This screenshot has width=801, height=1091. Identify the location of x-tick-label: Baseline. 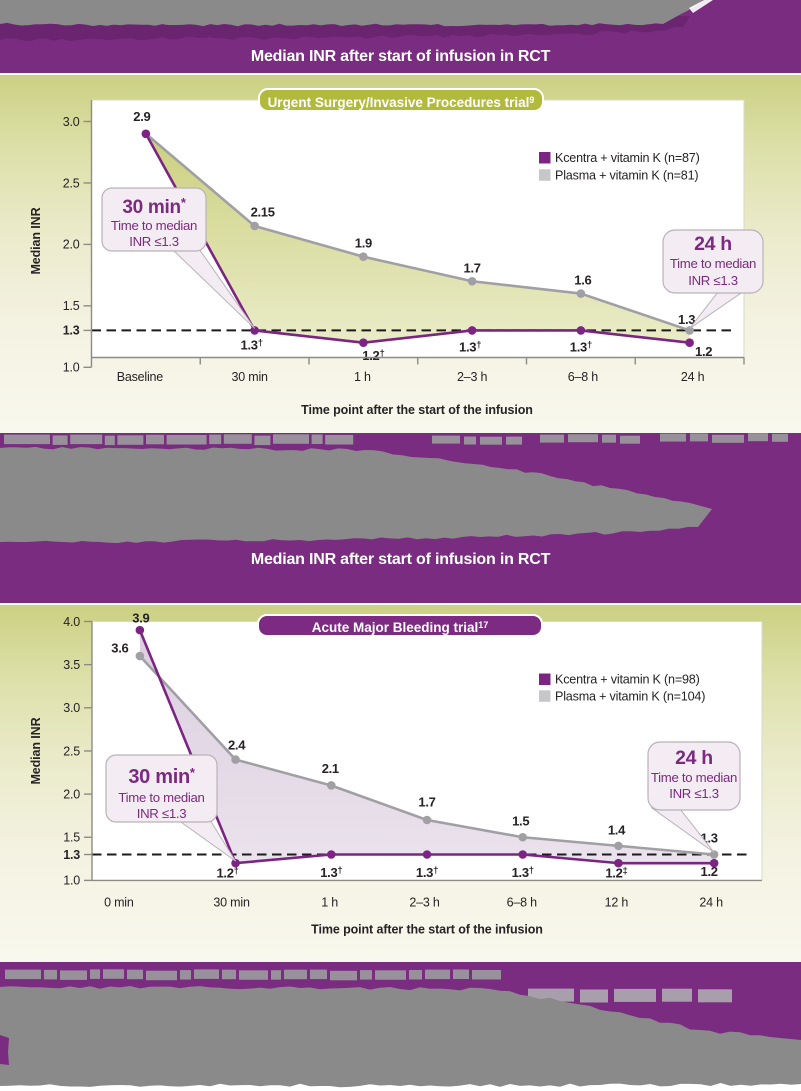
(140, 377).